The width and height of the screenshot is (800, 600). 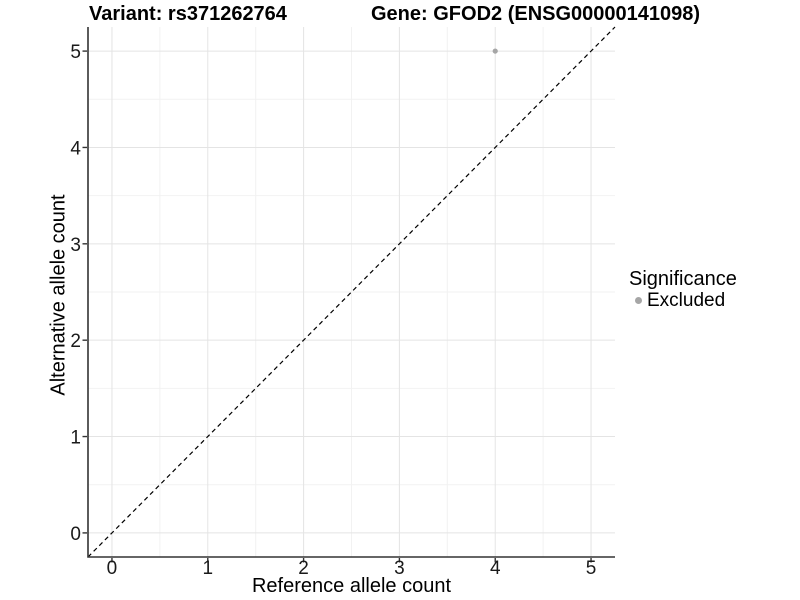 What do you see at coordinates (75, 438) in the screenshot?
I see `y-tick-label: 1` at bounding box center [75, 438].